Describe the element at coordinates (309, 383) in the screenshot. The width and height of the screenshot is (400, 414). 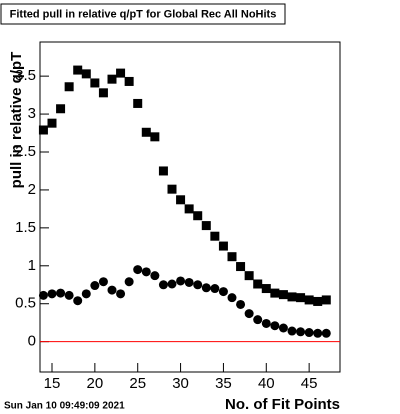
I see `x-tick-label: 45` at that location.